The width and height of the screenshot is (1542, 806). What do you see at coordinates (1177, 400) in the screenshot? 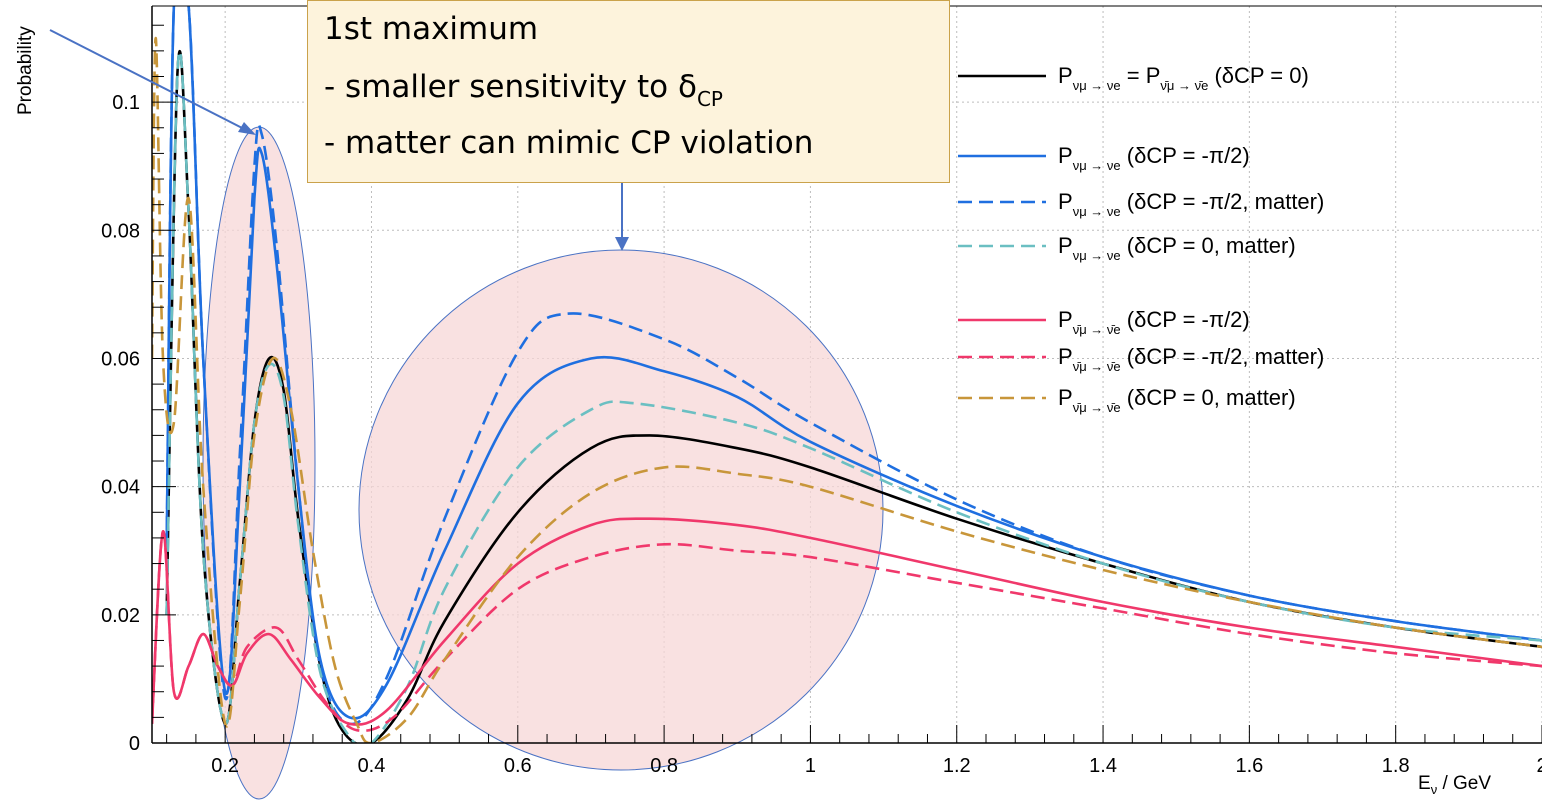
I see `legend-entry-s7: Pν̄μ → ν̄e (δCP = 0, matter)` at bounding box center [1177, 400].